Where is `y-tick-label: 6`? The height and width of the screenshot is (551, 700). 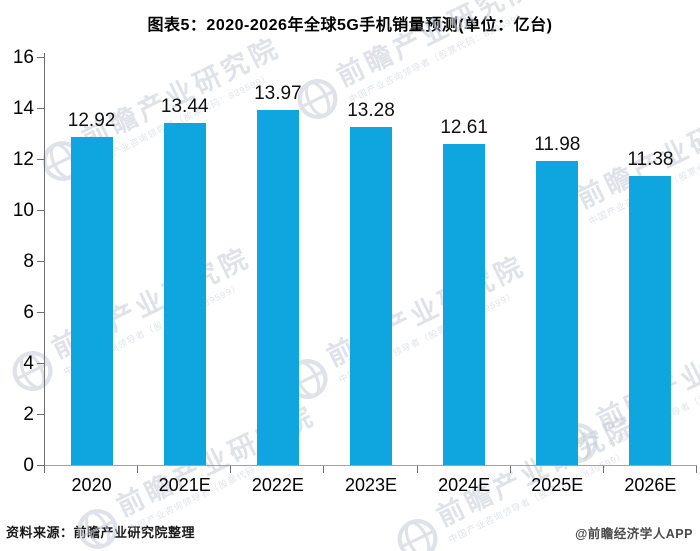 y-tick-label: 6 is located at coordinates (28, 312).